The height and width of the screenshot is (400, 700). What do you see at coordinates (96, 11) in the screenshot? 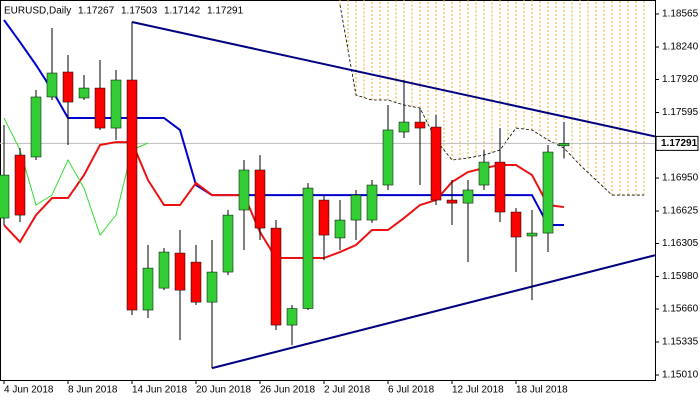
I see `header-value: 1.17267` at bounding box center [96, 11].